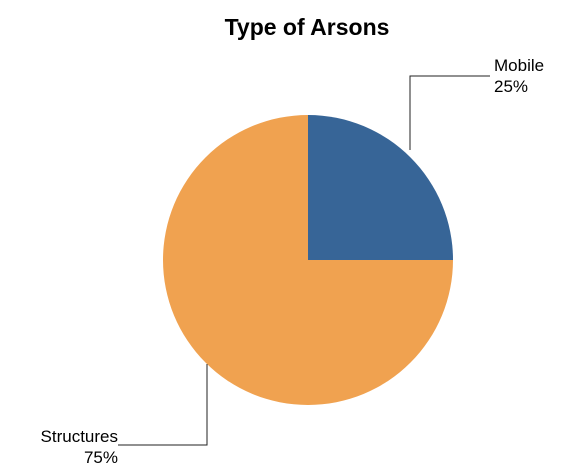 Image resolution: width=569 pixels, height=469 pixels. What do you see at coordinates (307, 27) in the screenshot?
I see `chart-title: Type of Arsons` at bounding box center [307, 27].